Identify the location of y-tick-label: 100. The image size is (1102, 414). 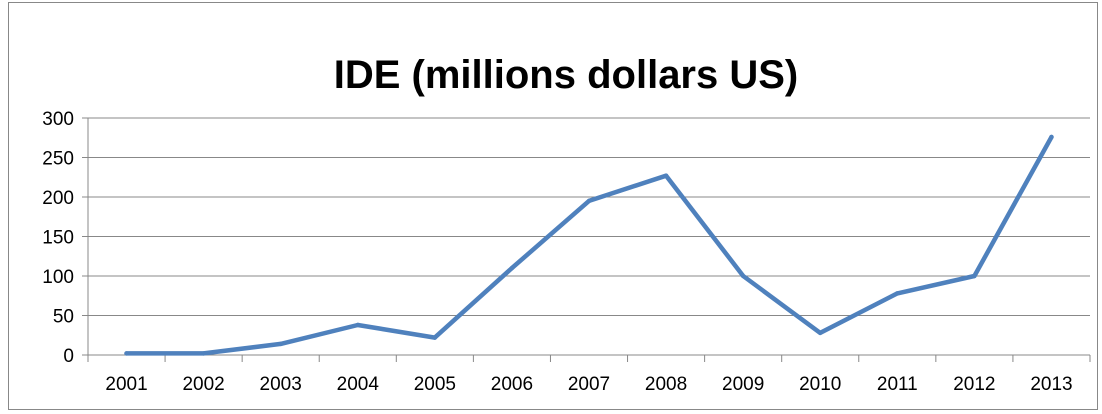
(58, 277).